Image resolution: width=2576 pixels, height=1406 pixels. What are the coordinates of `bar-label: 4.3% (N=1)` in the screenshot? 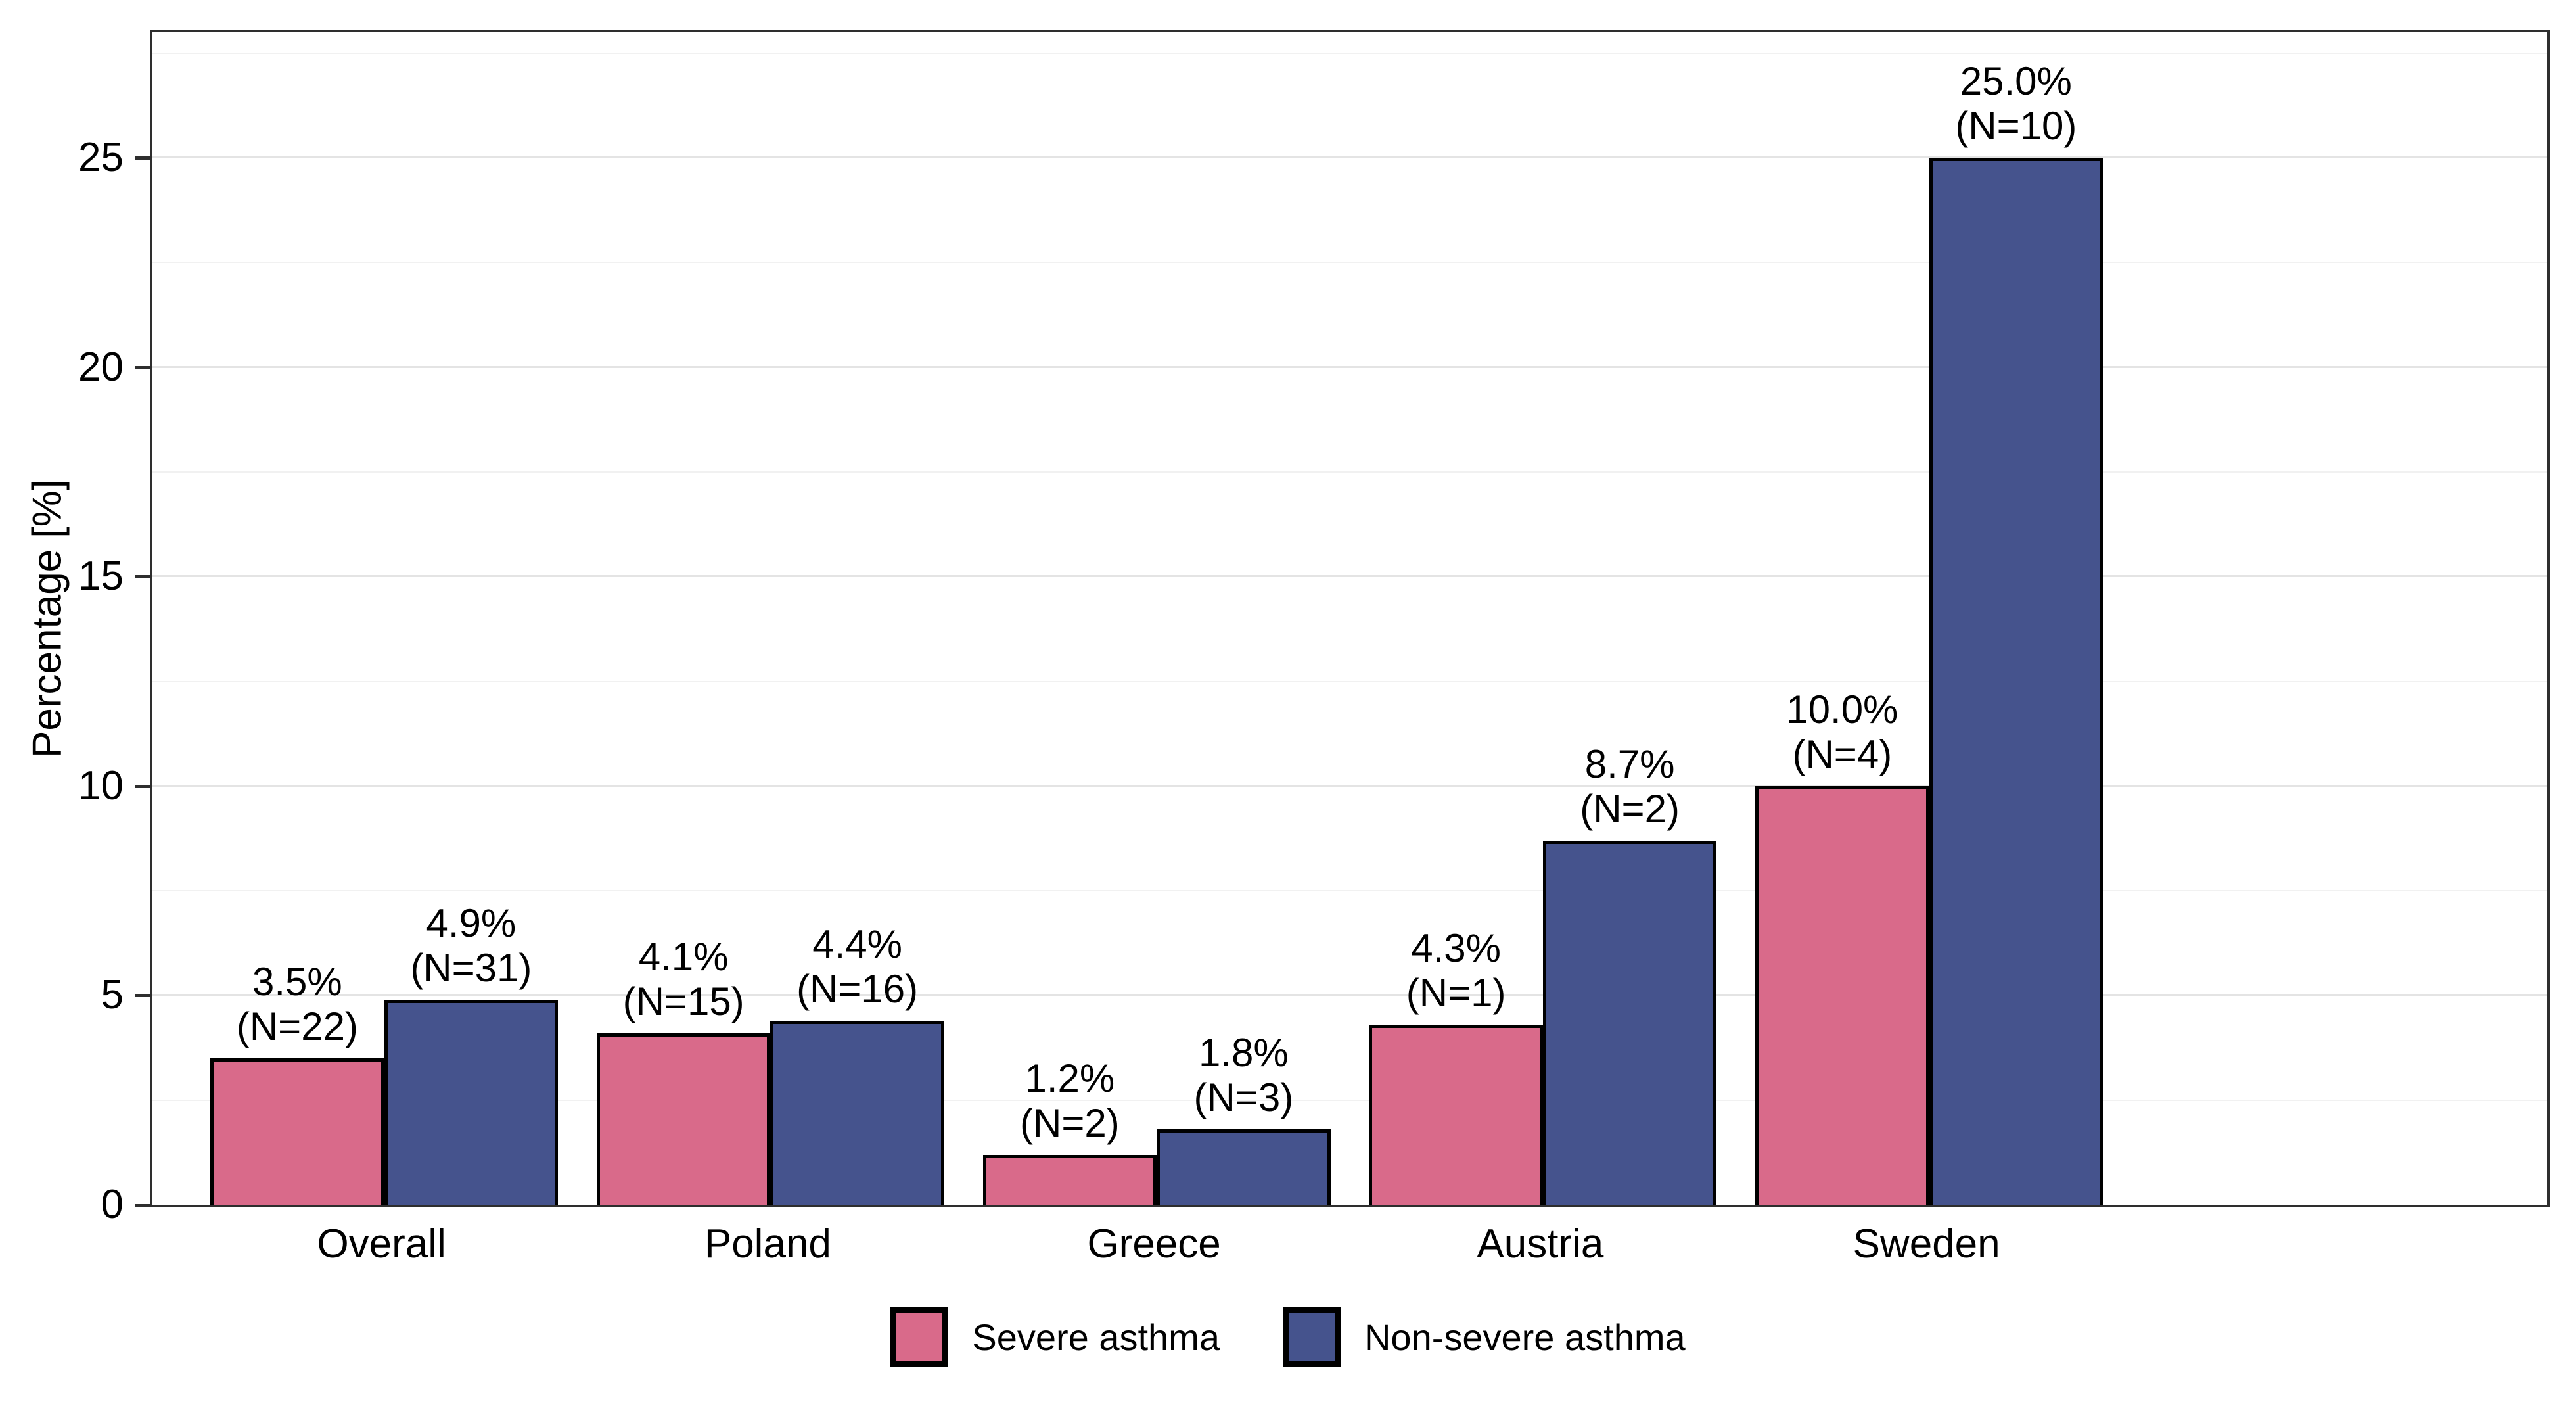 It's located at (1456, 971).